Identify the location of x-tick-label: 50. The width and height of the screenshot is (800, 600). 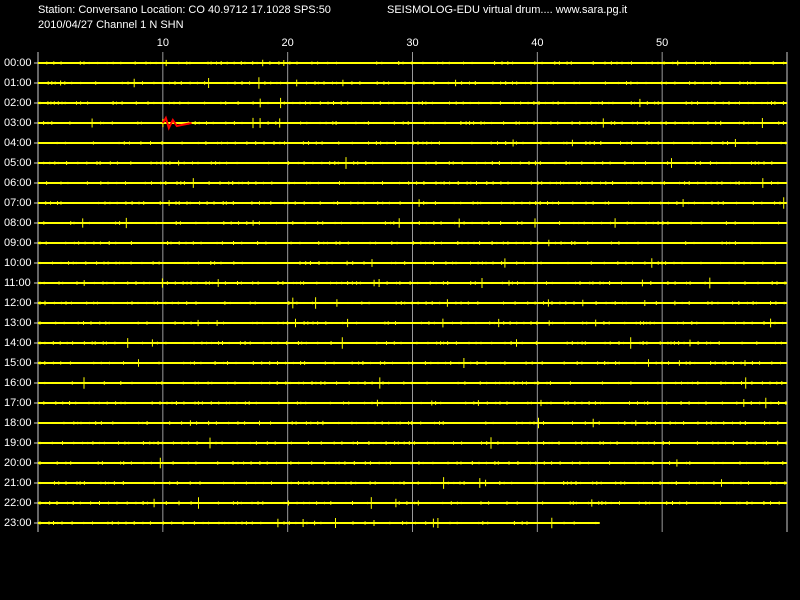
(662, 43).